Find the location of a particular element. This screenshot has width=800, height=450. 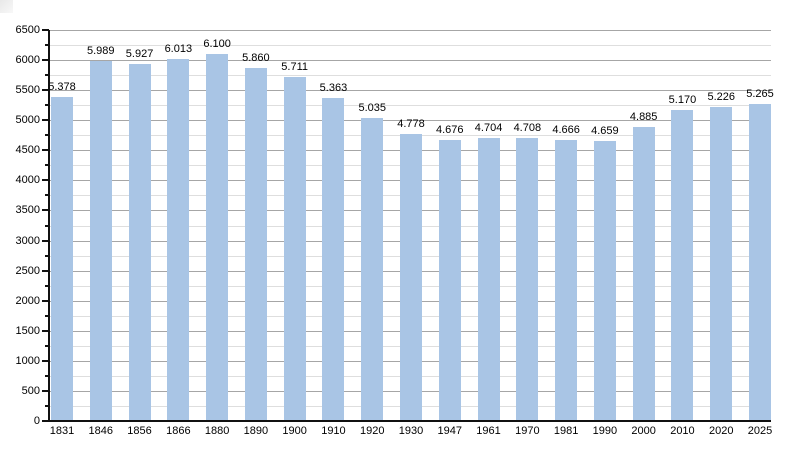

y-axis-line is located at coordinates (49, 225).